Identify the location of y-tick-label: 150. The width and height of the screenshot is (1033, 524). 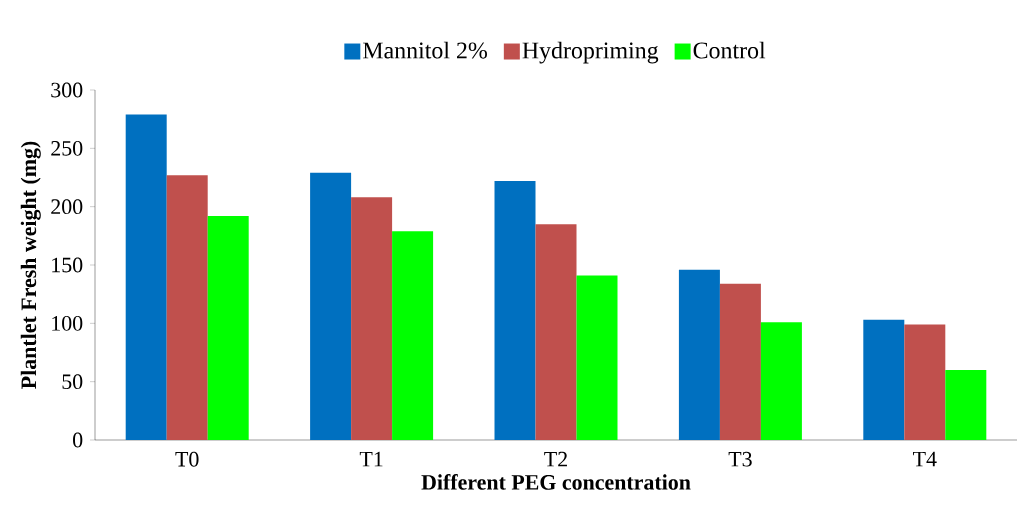
(67, 265).